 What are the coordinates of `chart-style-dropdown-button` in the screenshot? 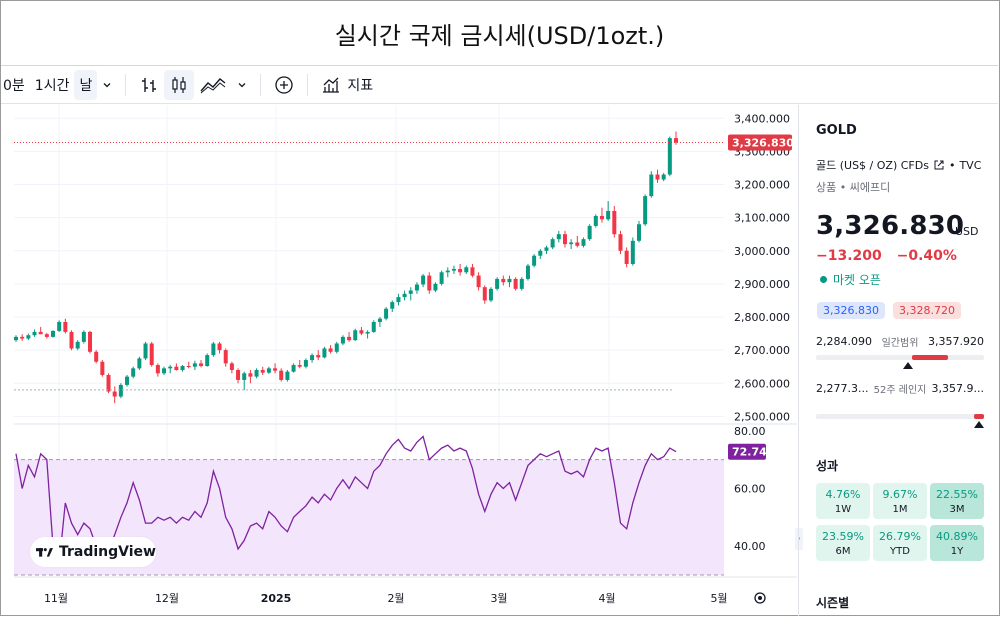 It's located at (242, 85).